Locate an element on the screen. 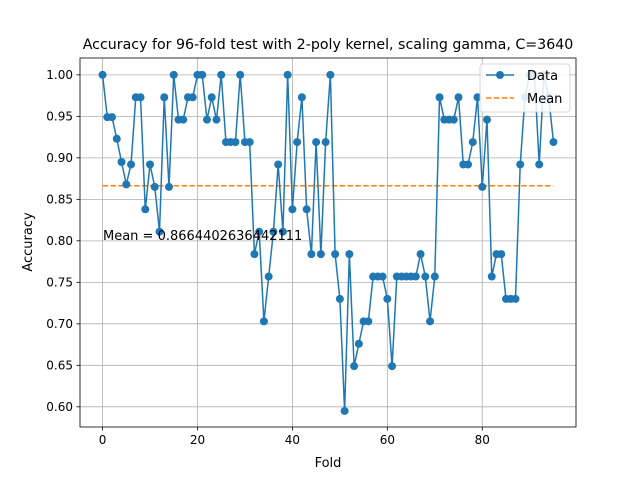 This screenshot has height=480, width=640. mean-annotation: Mean = 0.8664402636442111 is located at coordinates (202, 236).